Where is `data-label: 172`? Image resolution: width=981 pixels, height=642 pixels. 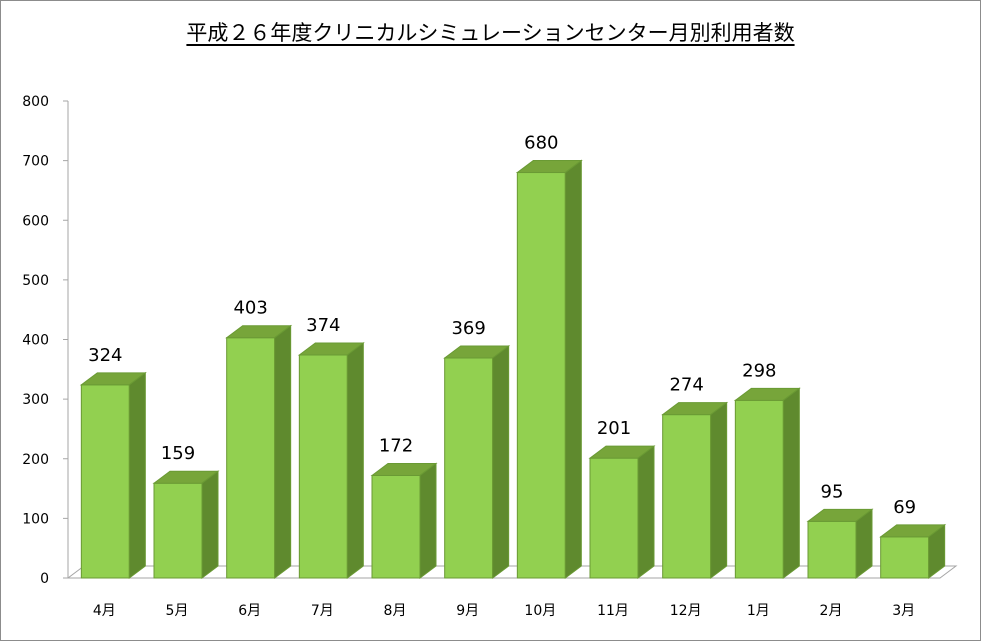
data-label: 172 is located at coordinates (396, 445).